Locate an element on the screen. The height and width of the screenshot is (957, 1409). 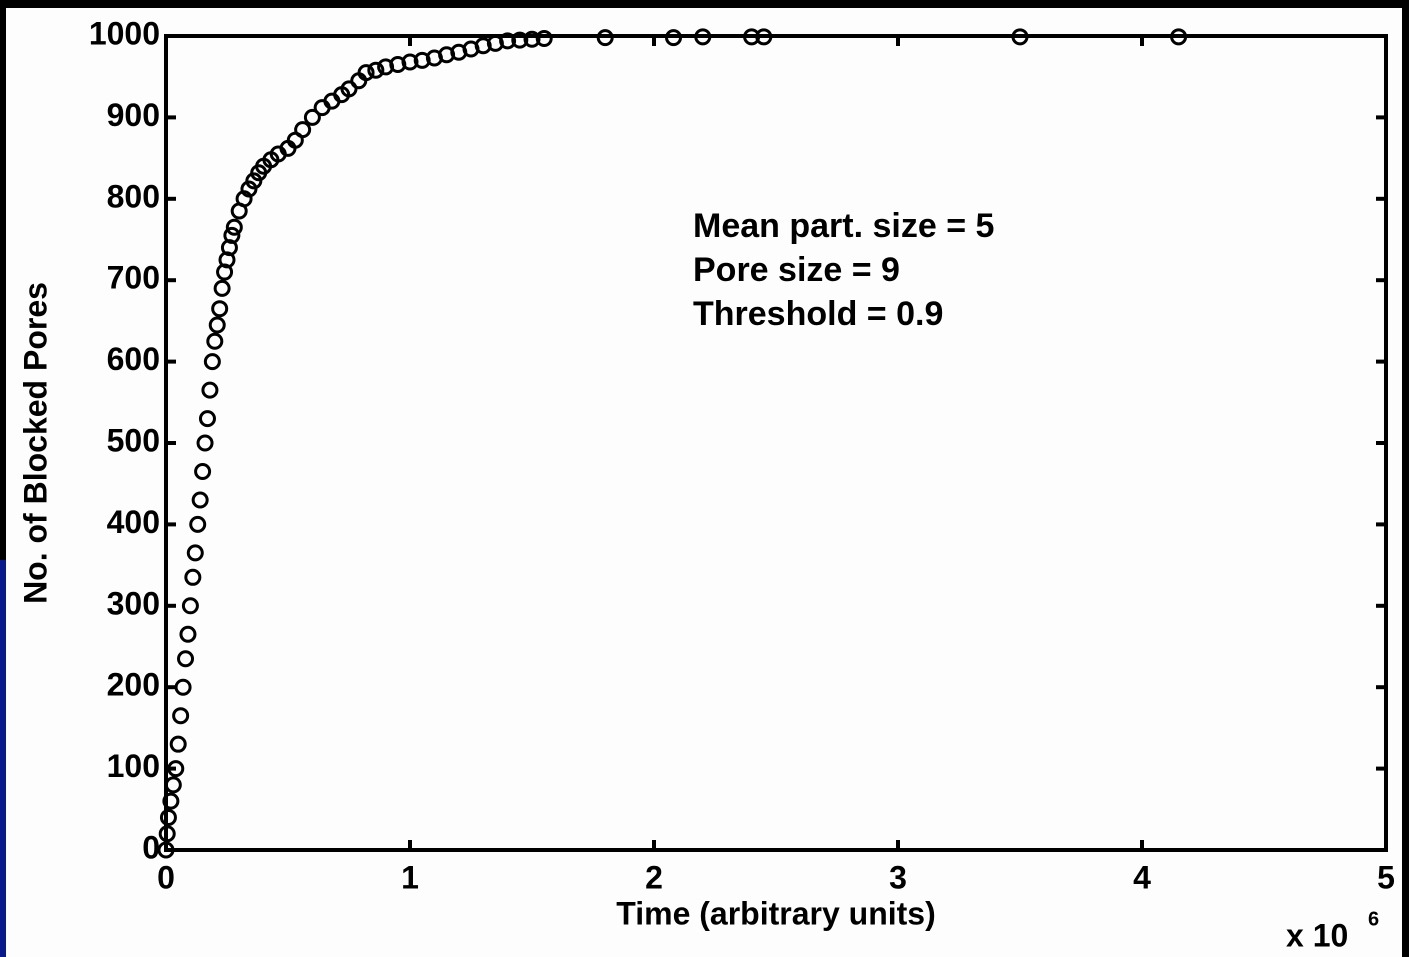
y-tick-label: 600 is located at coordinates (133, 359).